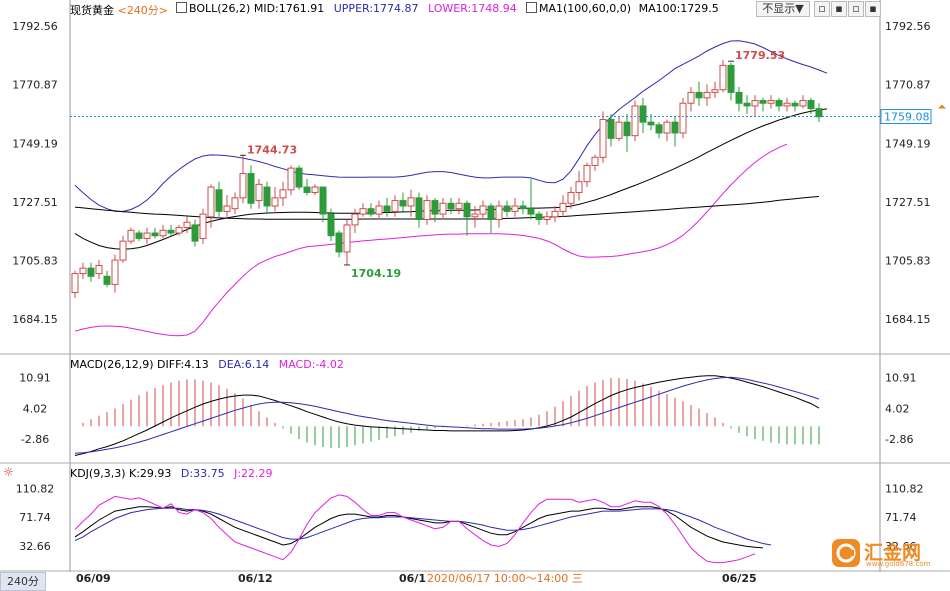 This screenshot has width=950, height=591. Describe the element at coordinates (423, 526) in the screenshot. I see `series-d` at that location.